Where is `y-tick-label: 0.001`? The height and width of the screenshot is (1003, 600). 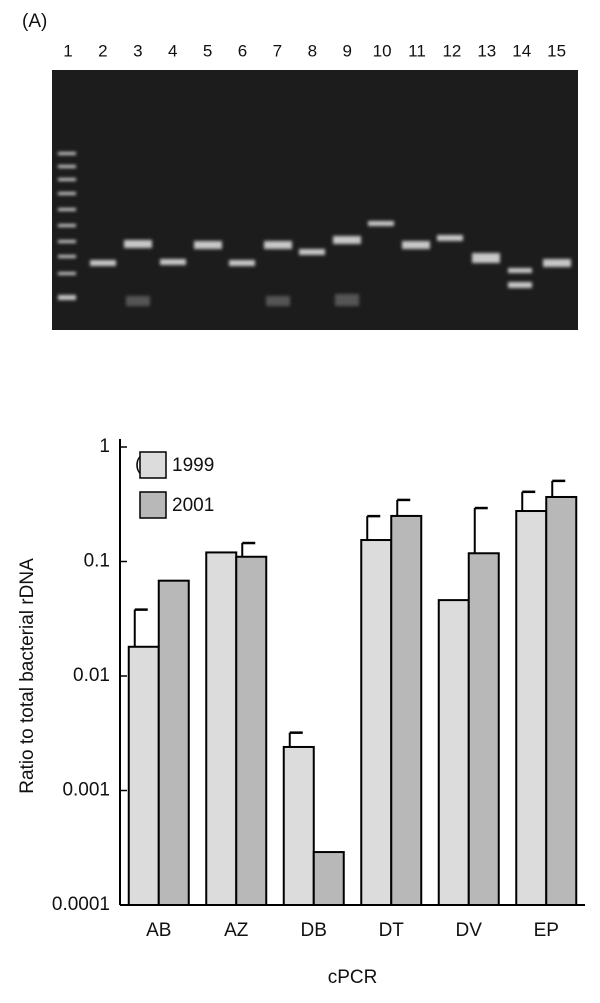 y-tick-label: 0.001 is located at coordinates (86, 790).